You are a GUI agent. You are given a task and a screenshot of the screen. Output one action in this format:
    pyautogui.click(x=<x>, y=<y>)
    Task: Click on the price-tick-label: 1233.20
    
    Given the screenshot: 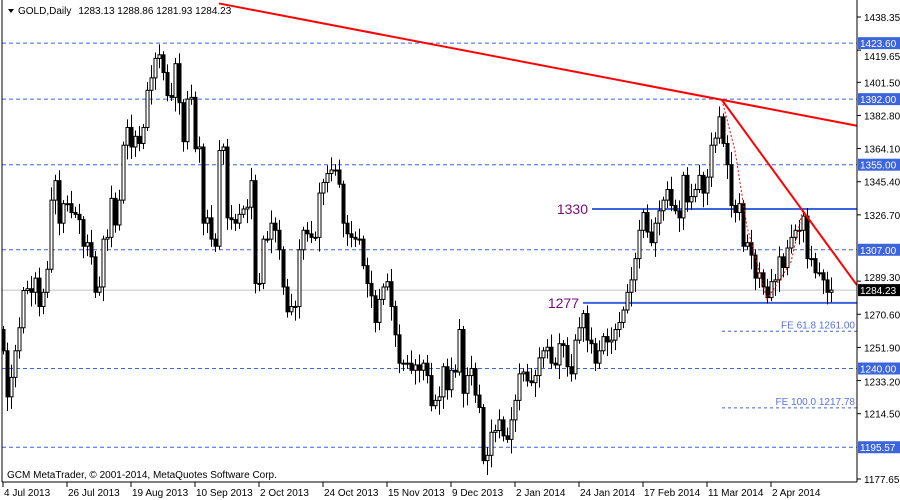 What is the action you would take?
    pyautogui.click(x=882, y=382)
    